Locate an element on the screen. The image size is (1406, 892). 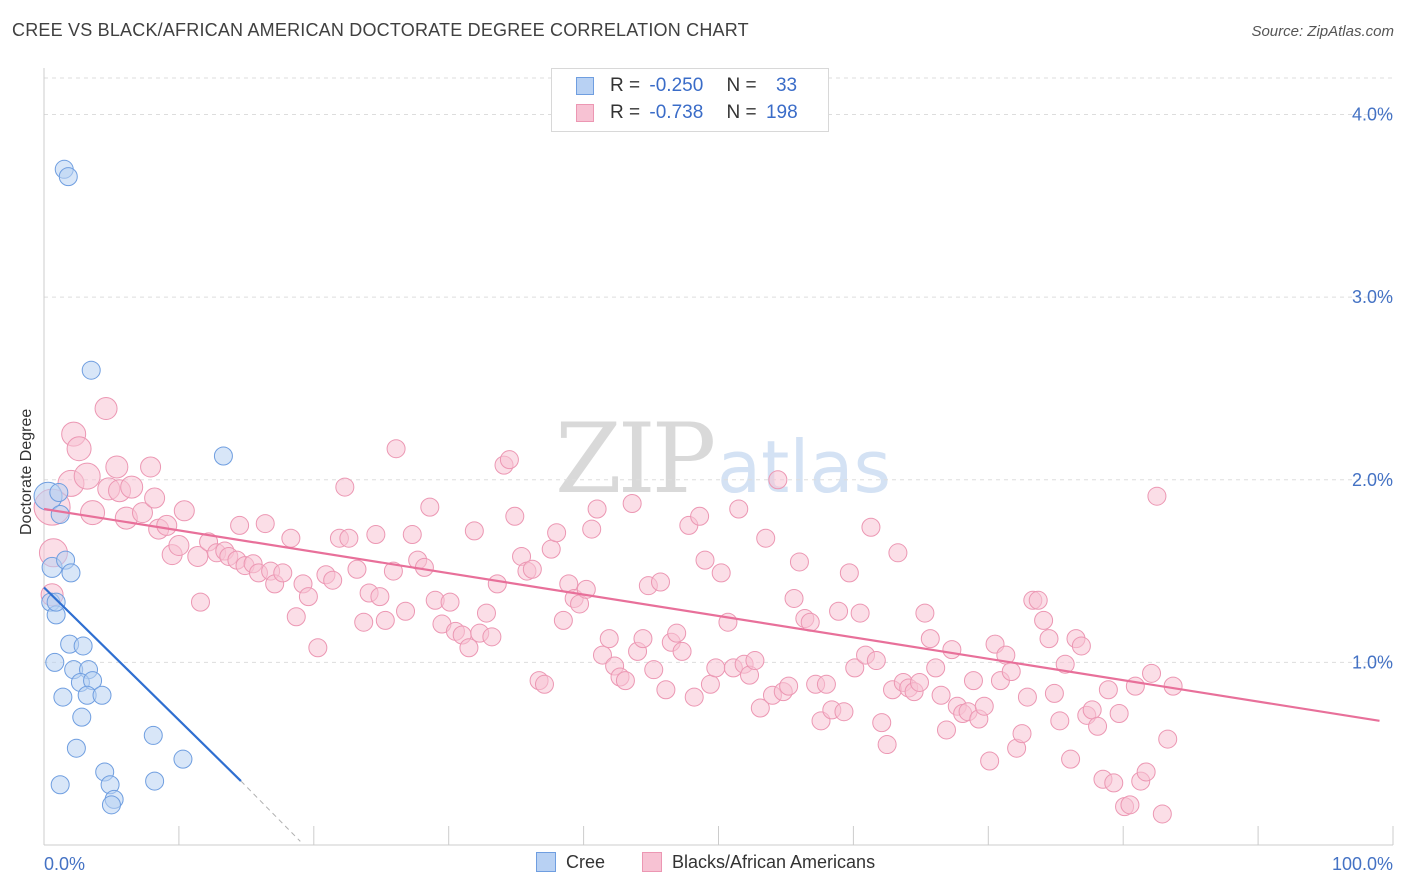
watermark: ZIP atlas is located at coordinates (723, 459).